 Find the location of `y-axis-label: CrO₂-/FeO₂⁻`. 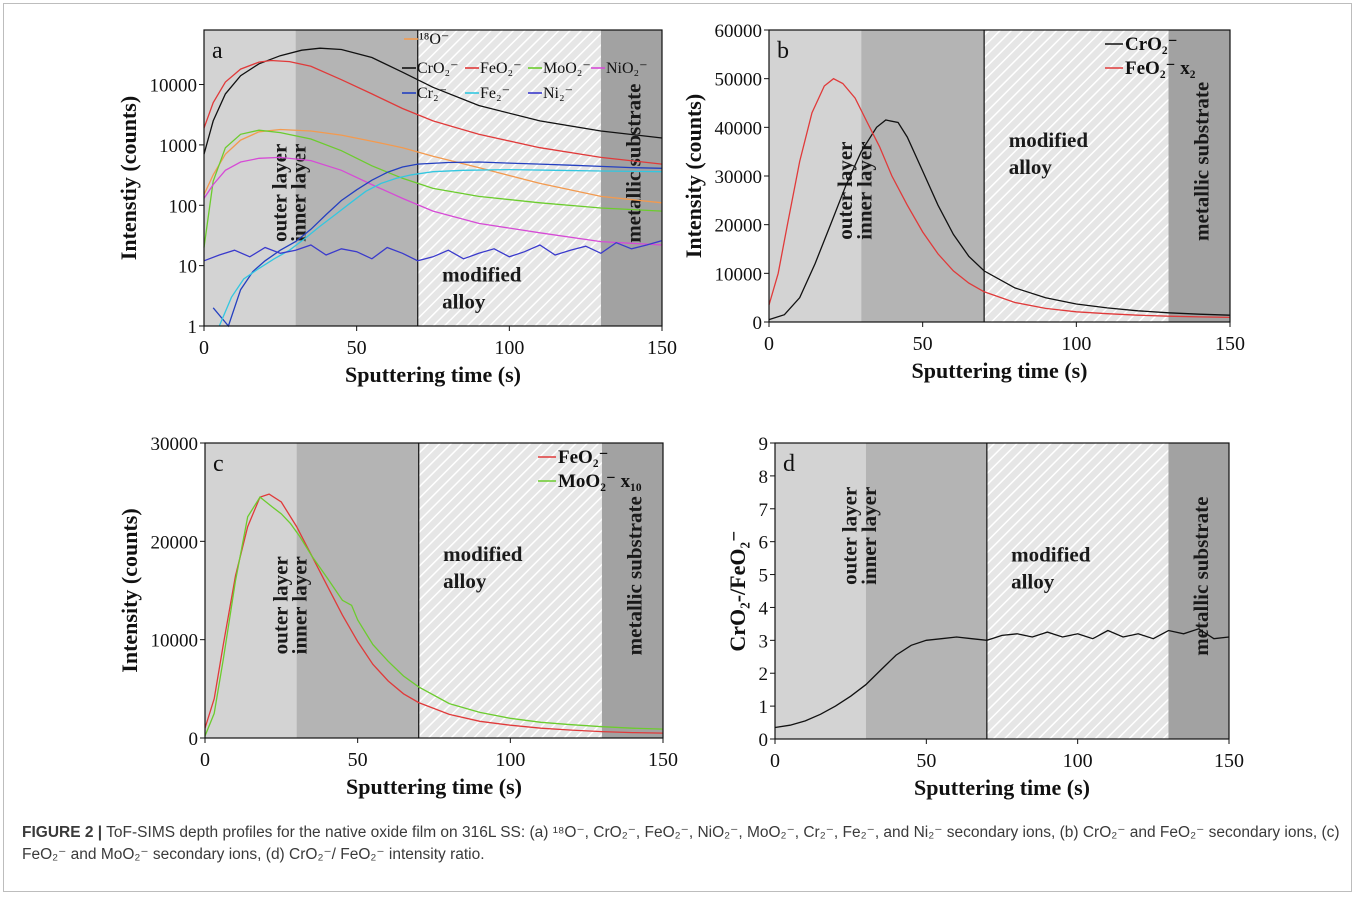

y-axis-label: CrO₂-/FeO₂⁻ is located at coordinates (737, 590).